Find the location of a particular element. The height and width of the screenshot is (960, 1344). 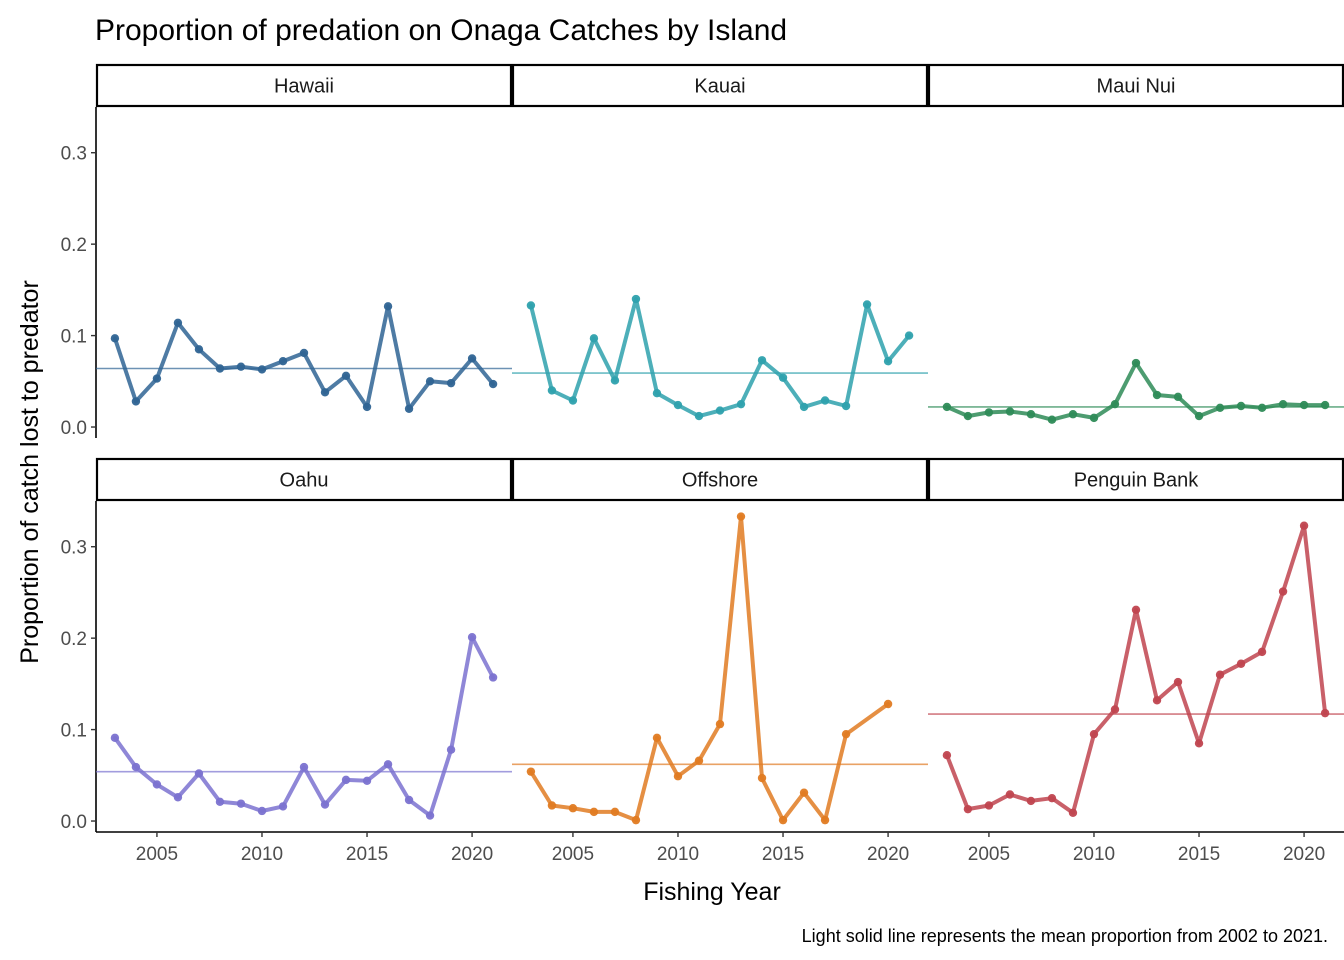

panel-offshore: Offshore 2005 2010 2015 2020 is located at coordinates (720, 661).